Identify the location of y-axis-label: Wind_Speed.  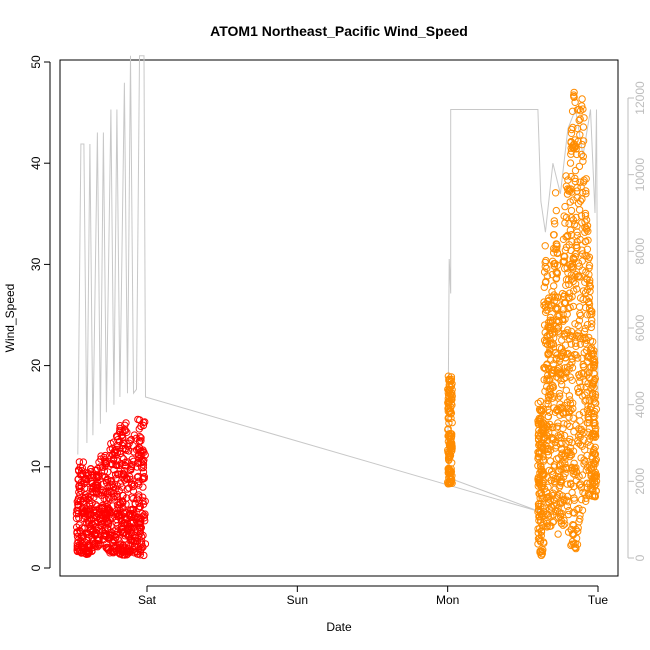
(10, 318).